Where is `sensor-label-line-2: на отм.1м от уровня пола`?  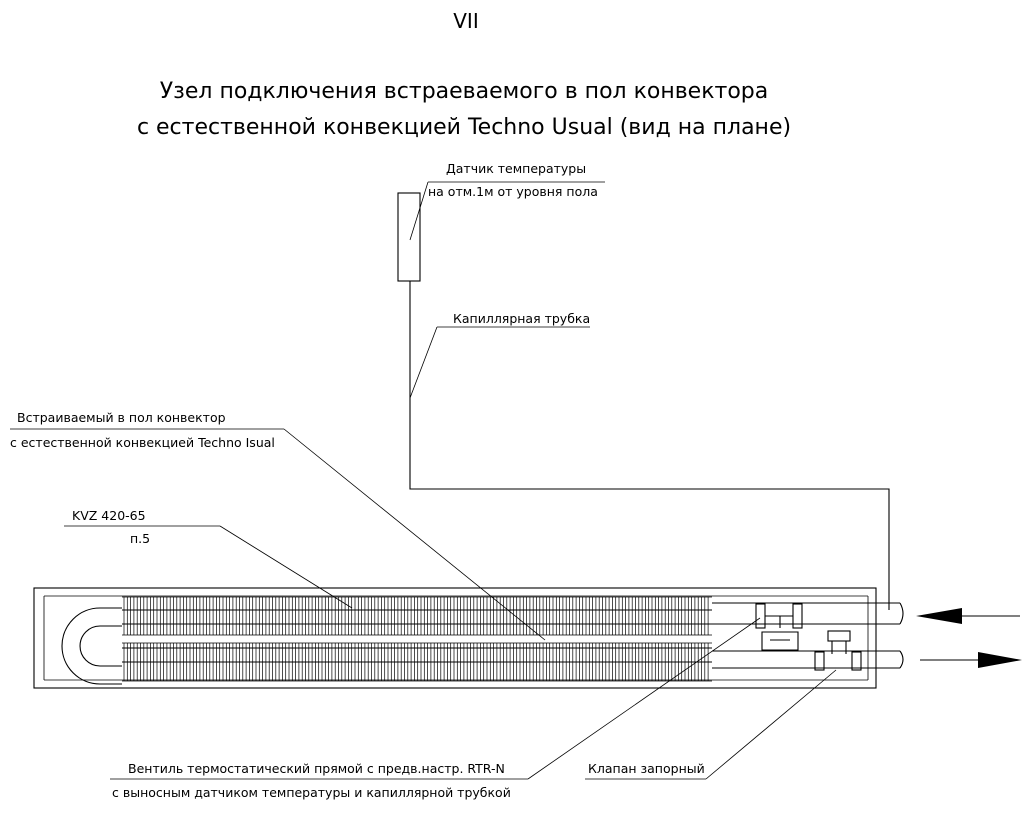
sensor-label-line-2: на отм.1м от уровня пола is located at coordinates (513, 191).